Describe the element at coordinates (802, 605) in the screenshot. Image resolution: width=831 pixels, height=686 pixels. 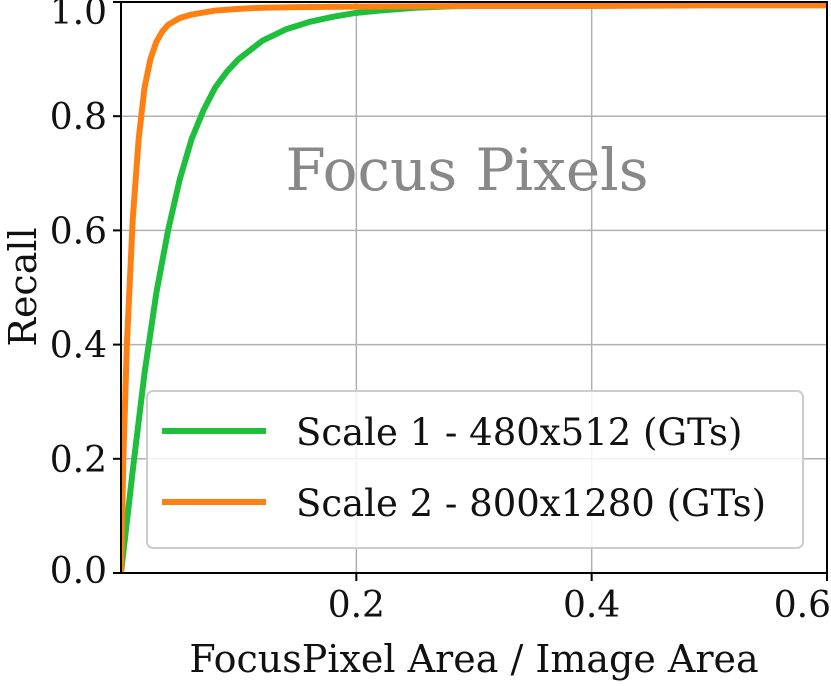
I see `x-tick-label: 0.6` at that location.